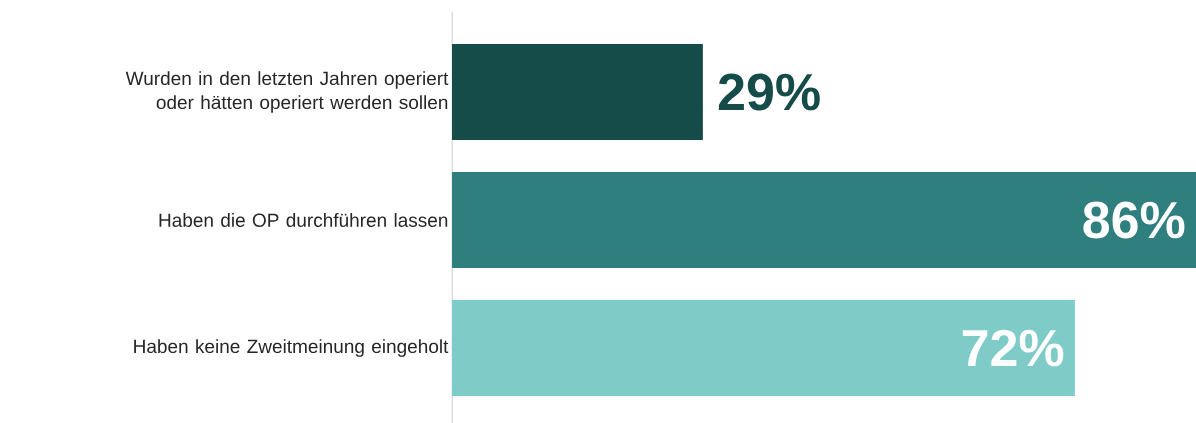  Describe the element at coordinates (303, 220) in the screenshot. I see `y-tick-label: Haben die OP durchführen lassen` at that location.